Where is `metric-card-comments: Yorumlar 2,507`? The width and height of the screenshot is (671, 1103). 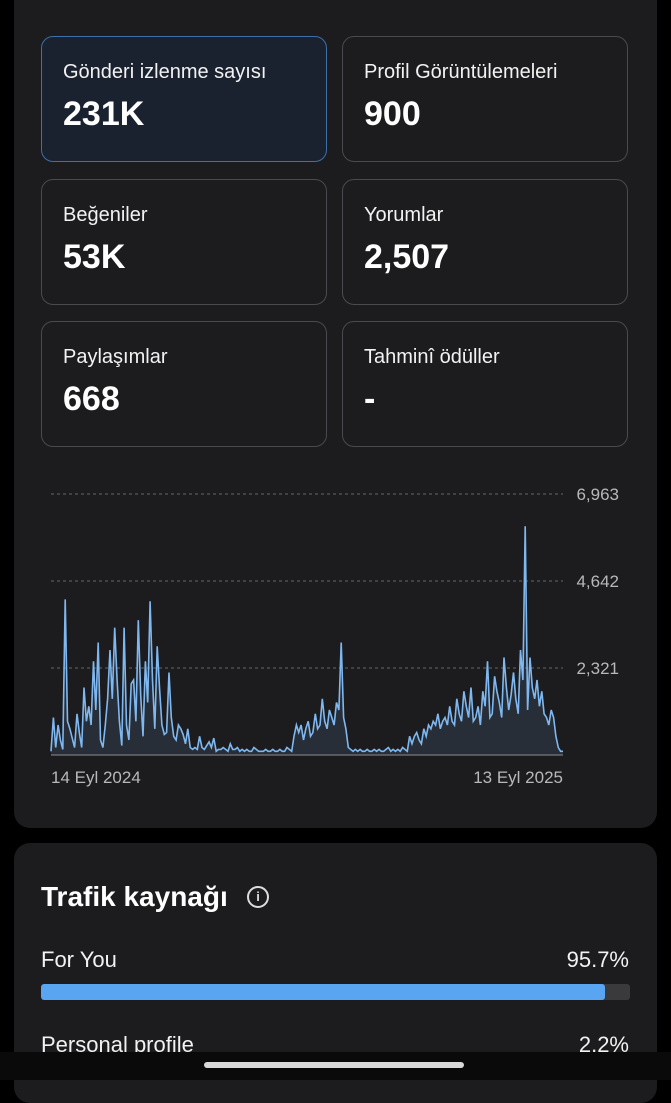
metric-card-comments: Yorumlar 2,507 is located at coordinates (485, 242).